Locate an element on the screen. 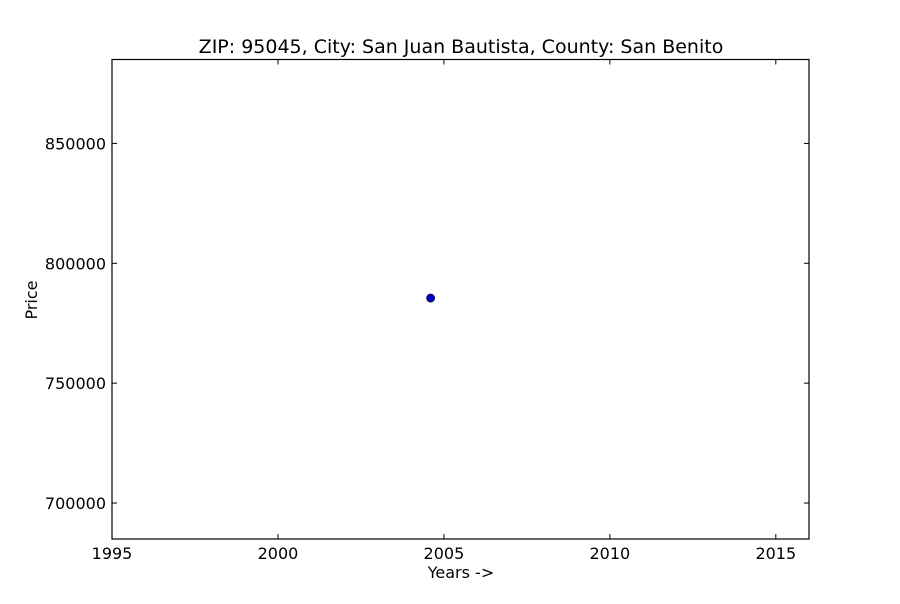 This screenshot has width=900, height=604. y-tick-label: 750000 is located at coordinates (75, 383).